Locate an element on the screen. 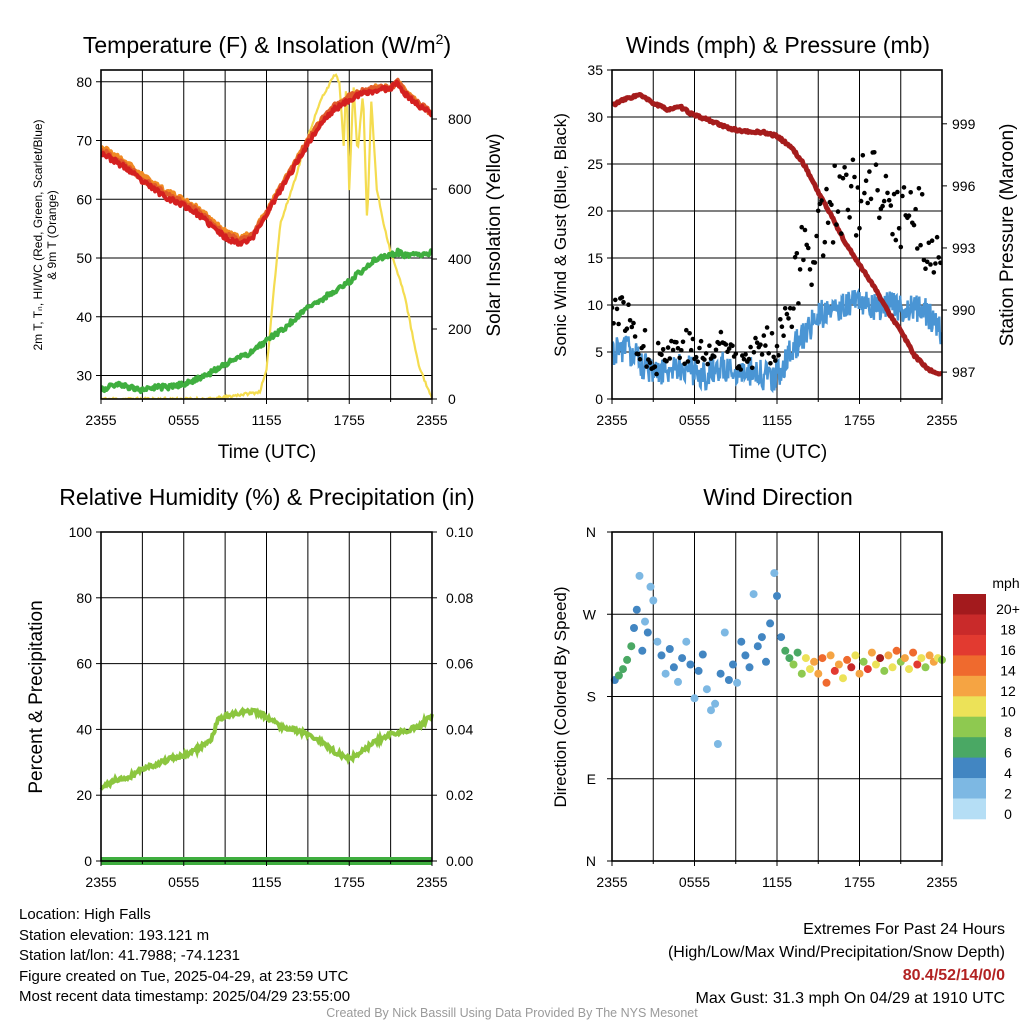 The height and width of the screenshot is (1024, 1024). y-tick-label: 20 is located at coordinates (84, 795).